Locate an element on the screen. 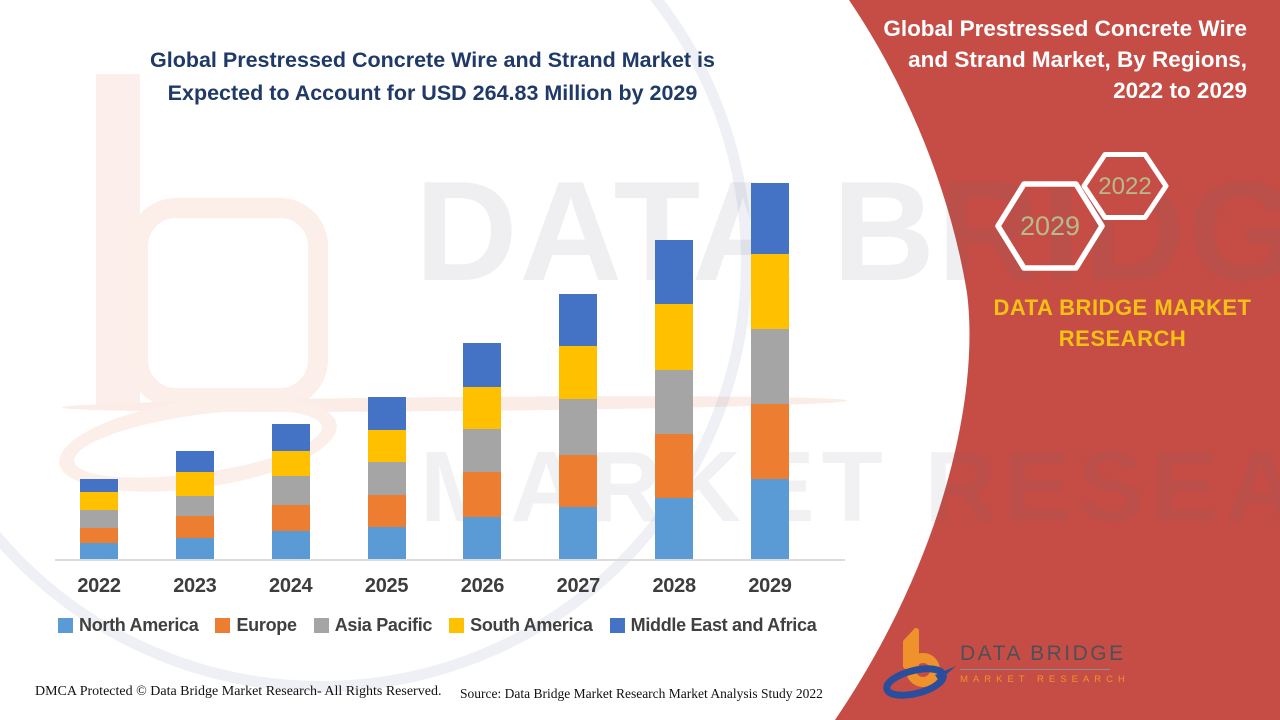 The image size is (1280, 720). bar-segment-2028-middle-east-and-africa is located at coordinates (674, 272).